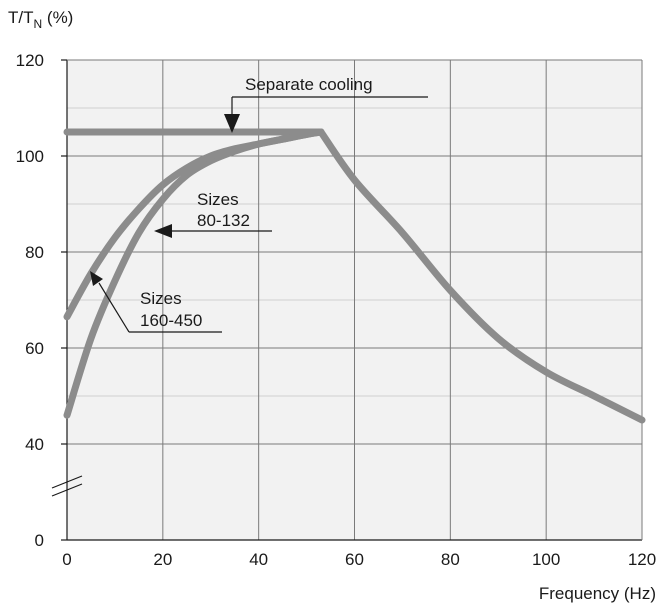  Describe the element at coordinates (232, 123) in the screenshot. I see `arrowhead-separate-cooling` at that location.